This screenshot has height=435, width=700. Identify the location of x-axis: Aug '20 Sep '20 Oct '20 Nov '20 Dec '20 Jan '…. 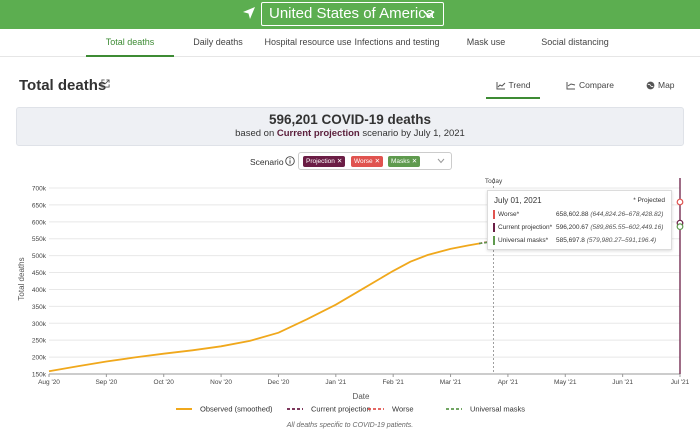
(364, 379).